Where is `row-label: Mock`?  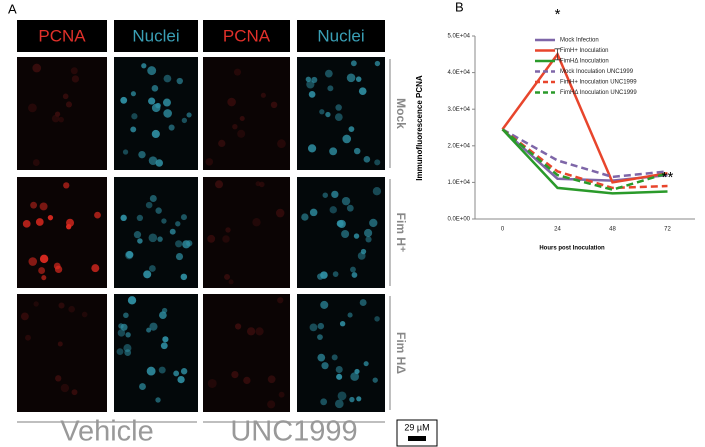
row-label: Mock is located at coordinates (401, 113).